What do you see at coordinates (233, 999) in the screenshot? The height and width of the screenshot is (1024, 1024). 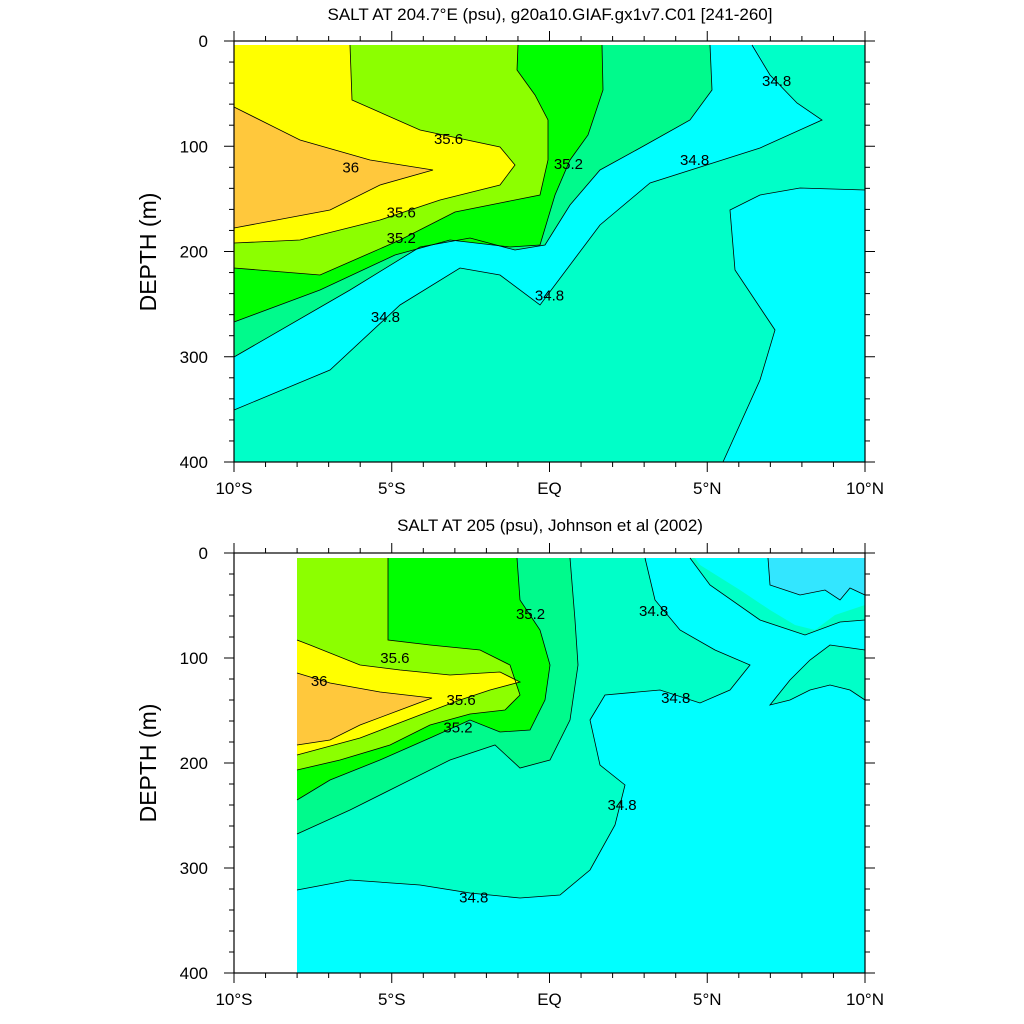 I see `bottom-x-tick-label: 10°S` at bounding box center [233, 999].